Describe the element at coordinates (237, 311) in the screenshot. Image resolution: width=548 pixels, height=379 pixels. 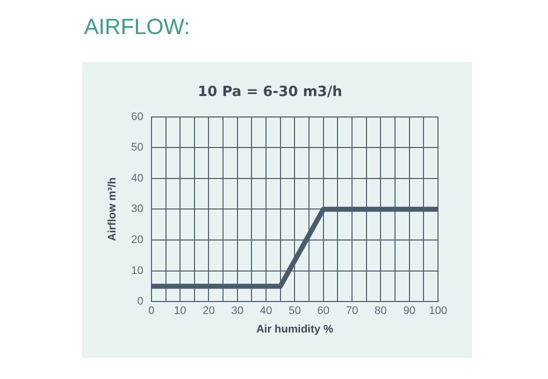
I see `x-tick-label: 30` at that location.